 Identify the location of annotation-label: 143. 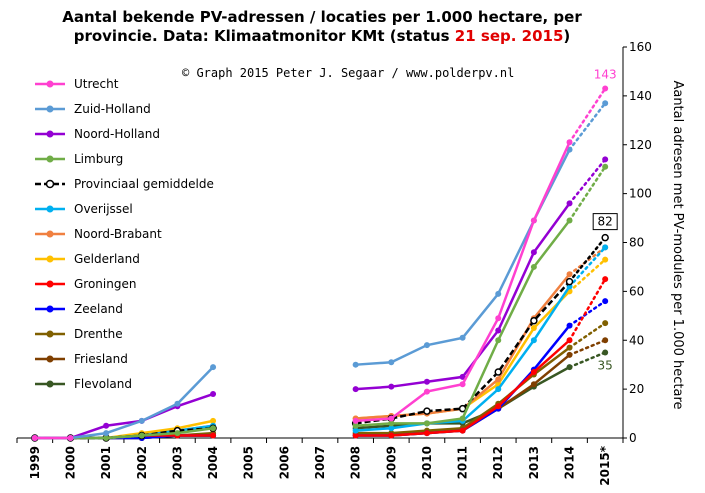
(605, 75).